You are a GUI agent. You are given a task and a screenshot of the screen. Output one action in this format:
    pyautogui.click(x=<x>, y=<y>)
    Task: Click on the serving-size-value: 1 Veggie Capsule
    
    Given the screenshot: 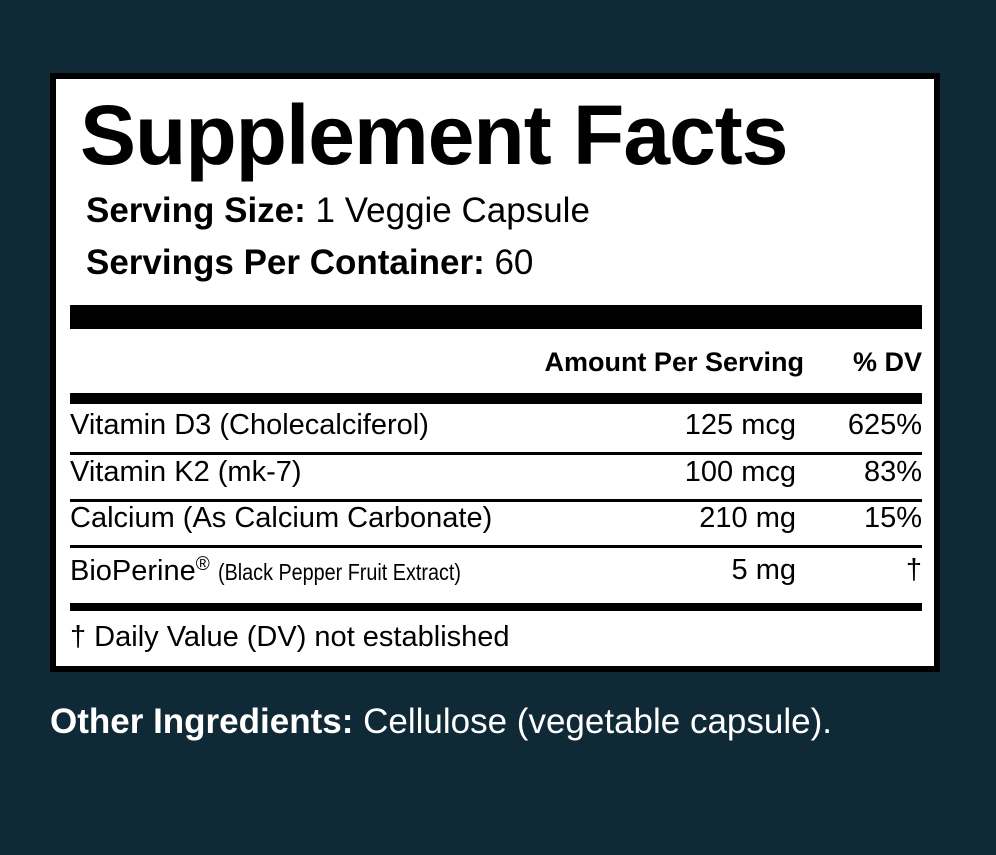 What is the action you would take?
    pyautogui.click(x=452, y=210)
    